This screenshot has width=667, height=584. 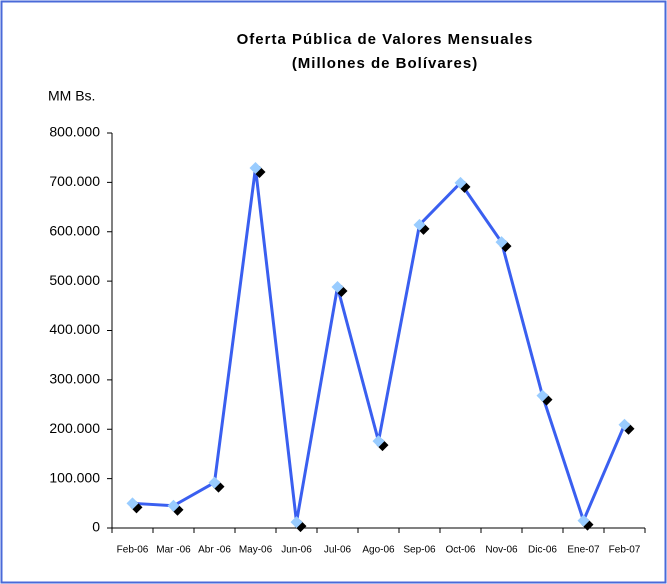 What do you see at coordinates (378, 550) in the screenshot?
I see `x-tick-label: Ago-06` at bounding box center [378, 550].